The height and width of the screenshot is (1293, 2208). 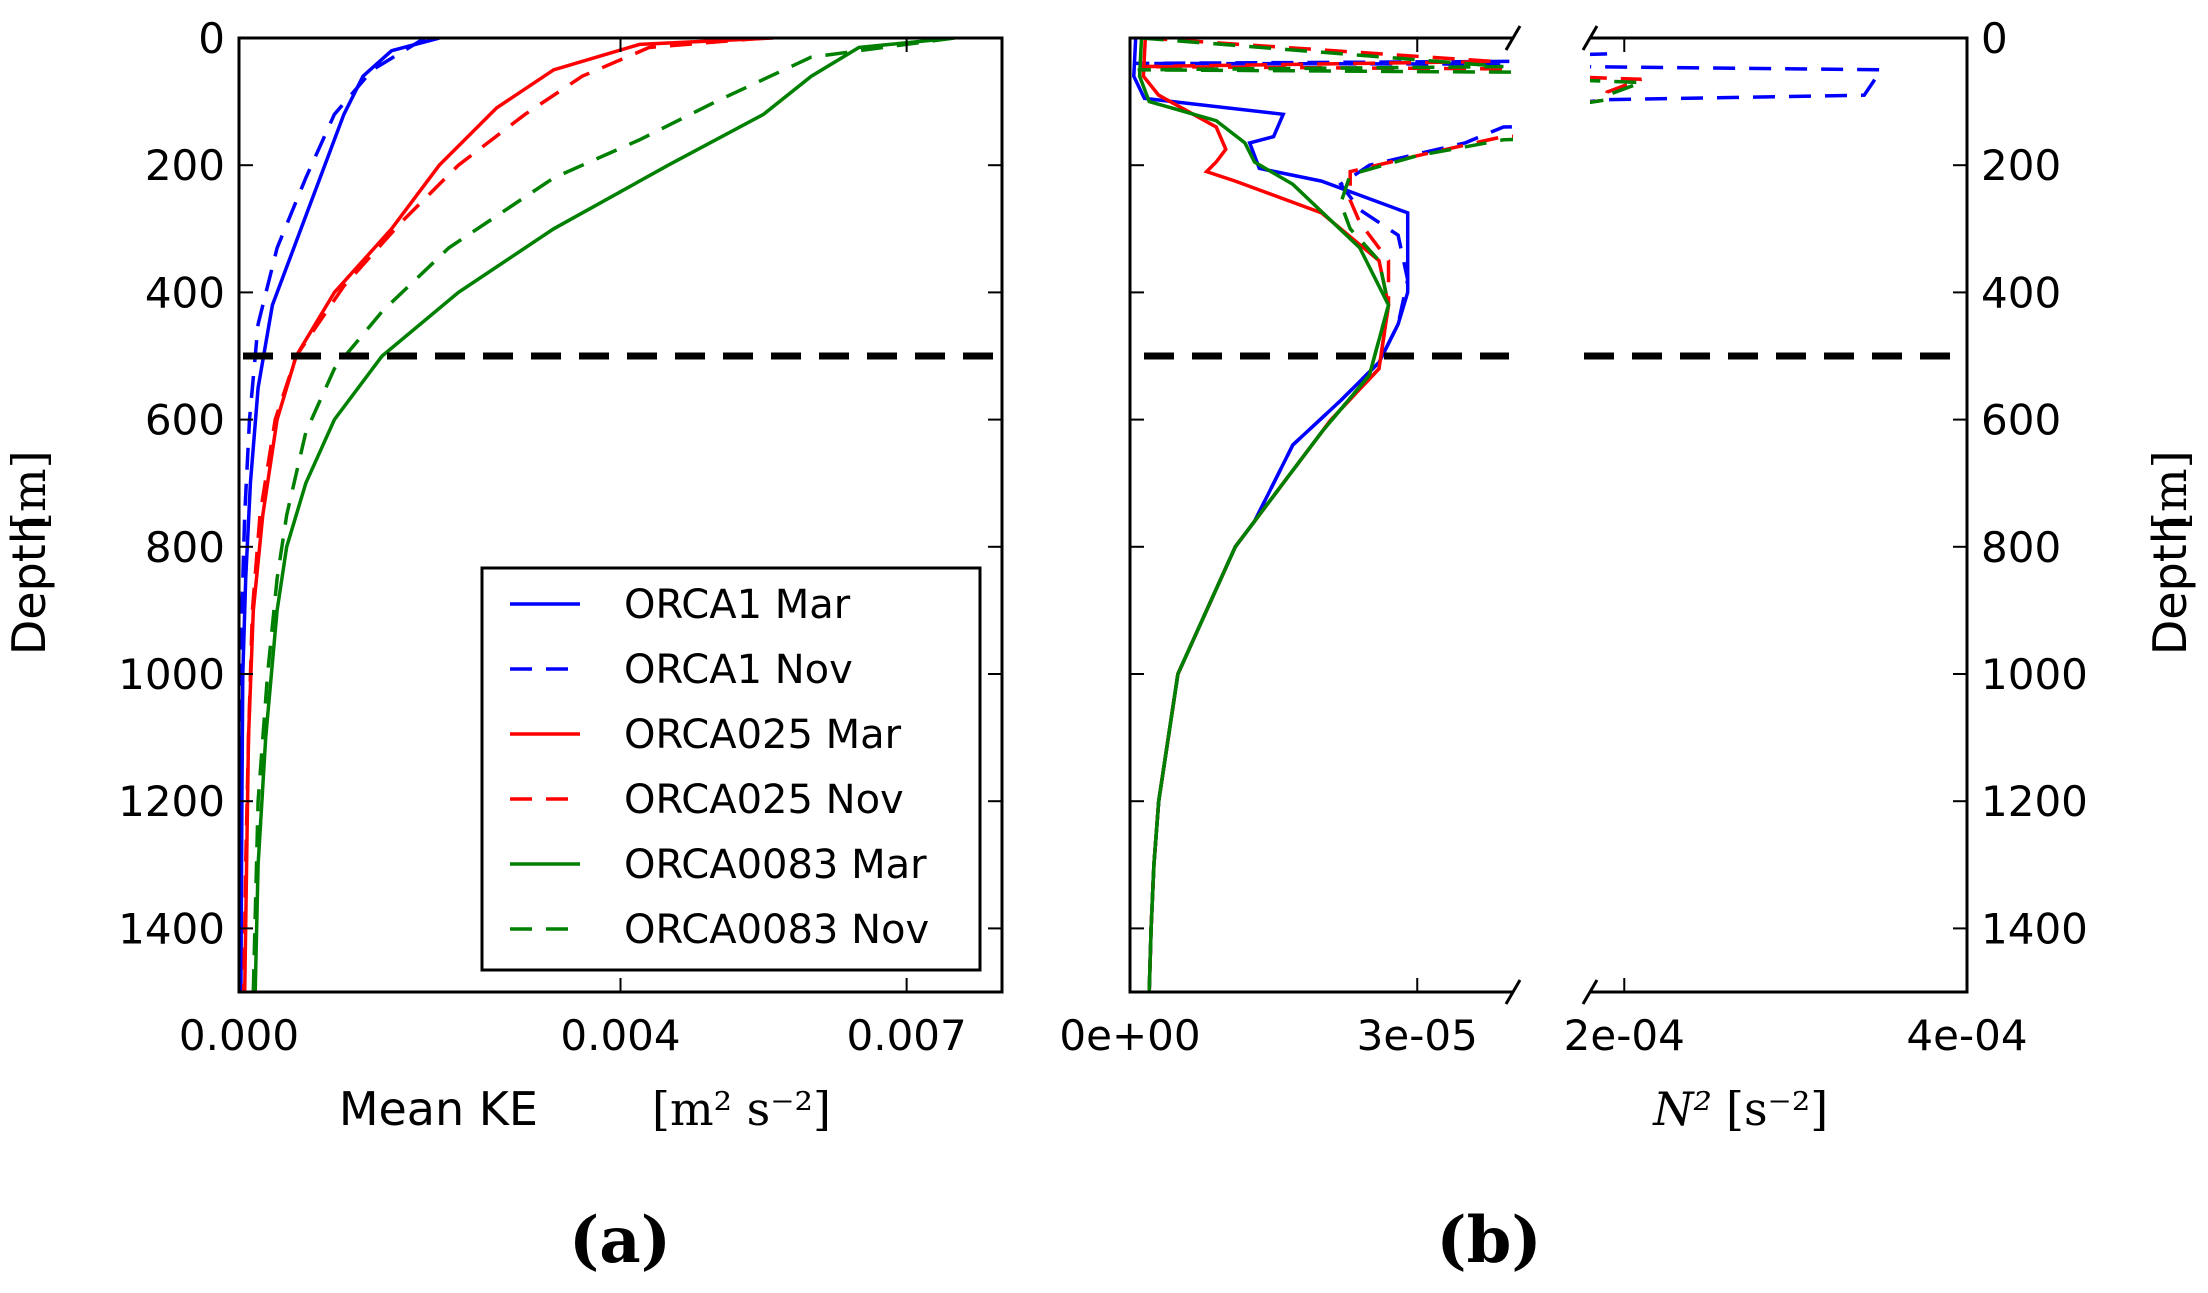 I want to click on panel-b-left-axes-frame, so click(x=1320, y=515).